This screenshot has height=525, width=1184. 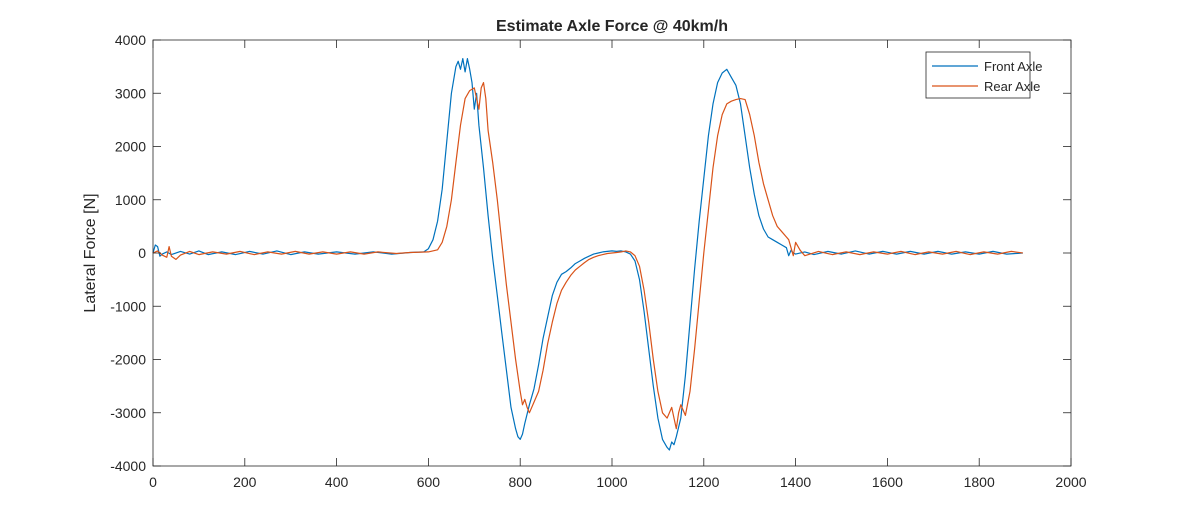 I want to click on y-axis-label: Lateral Force [N], so click(x=90, y=252).